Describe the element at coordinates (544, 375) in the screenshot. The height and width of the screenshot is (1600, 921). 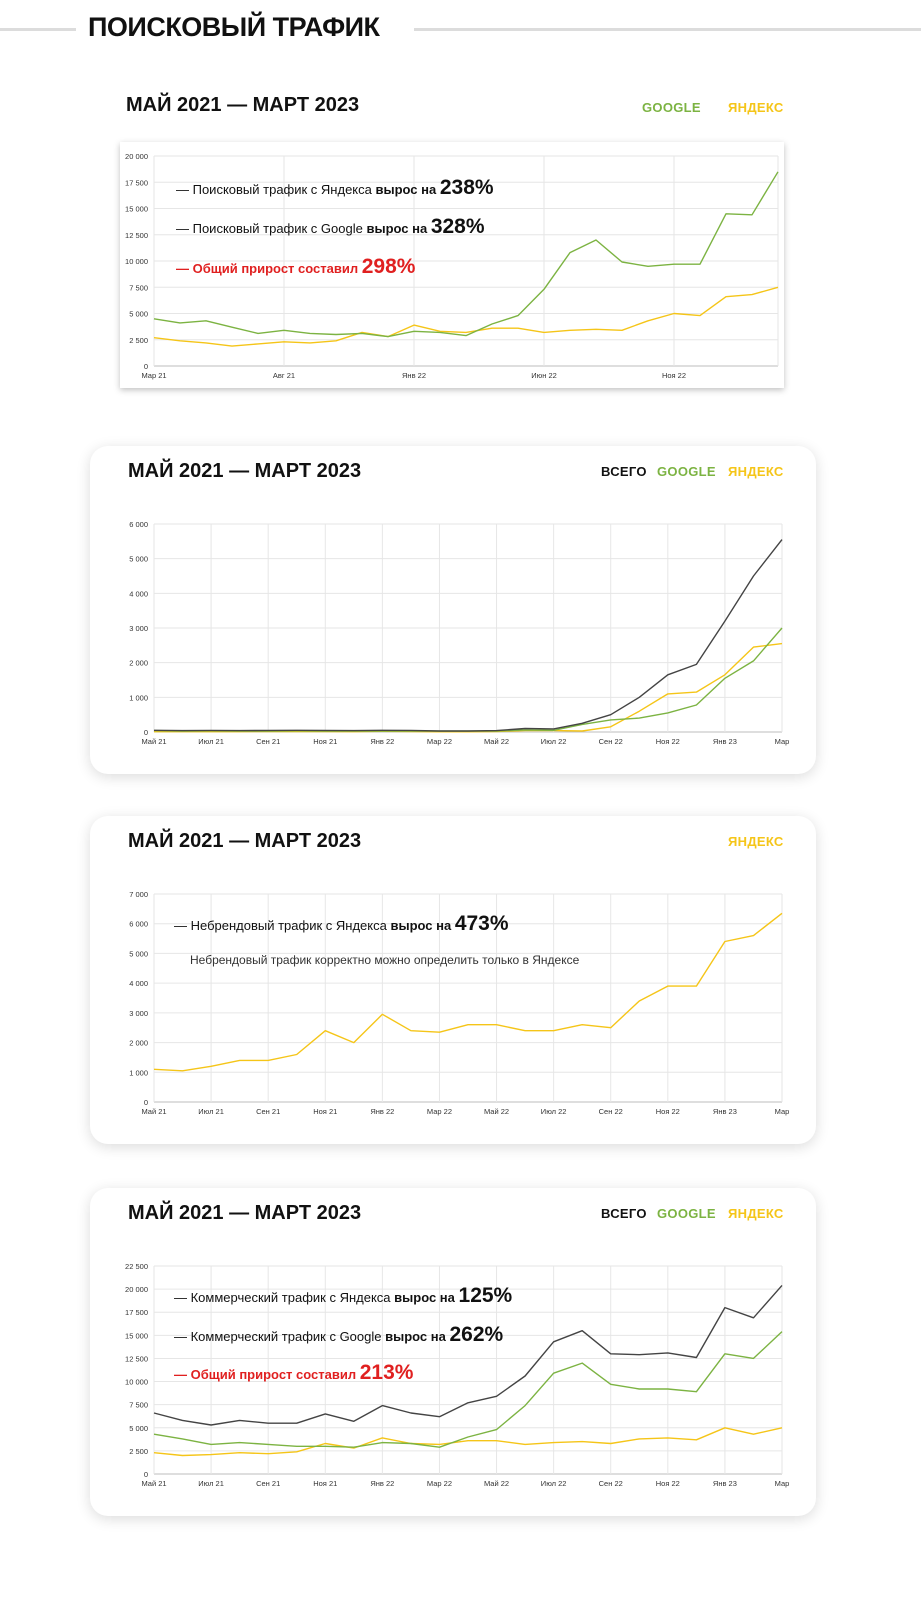
I see `x-tick-label: Июн 22` at that location.